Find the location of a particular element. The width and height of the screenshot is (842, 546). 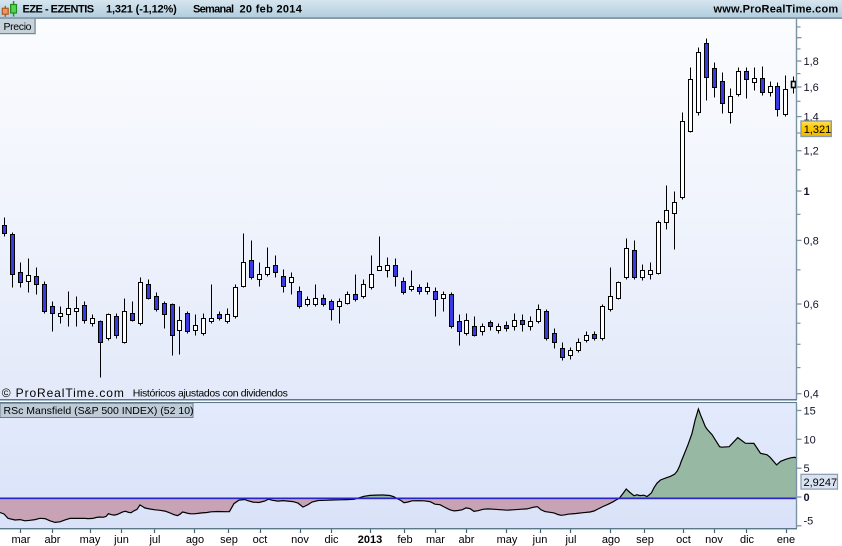

svg-text:RSc Mansfield (S&P 500 INDEX): RSc Mansfield (S&P 500 INDEX) (52 10) is located at coordinates (99, 411).